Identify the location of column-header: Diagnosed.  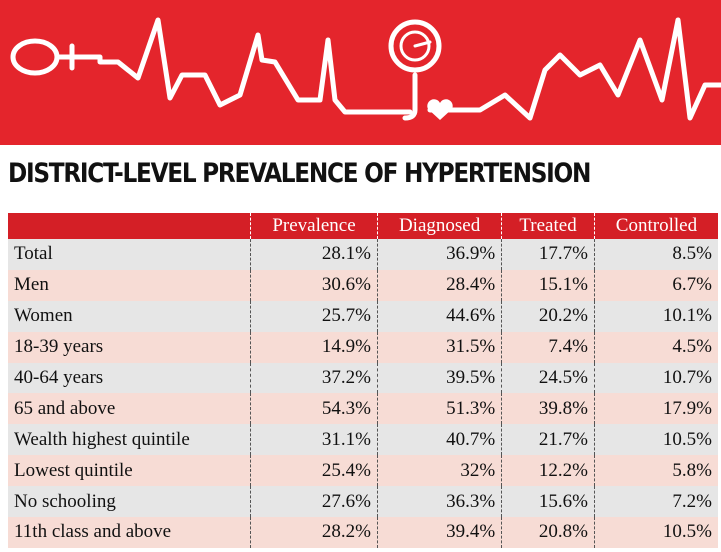
(439, 226).